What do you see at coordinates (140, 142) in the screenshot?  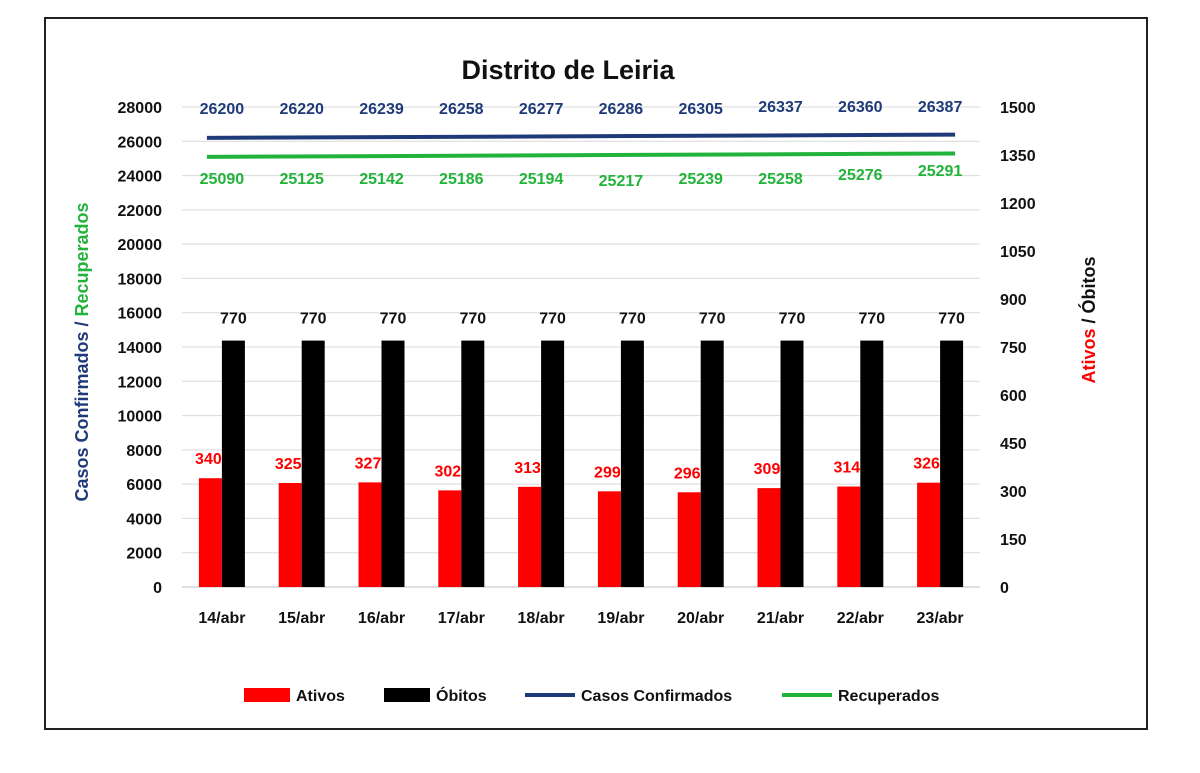 I see `left-axis-tick-label: 26000` at bounding box center [140, 142].